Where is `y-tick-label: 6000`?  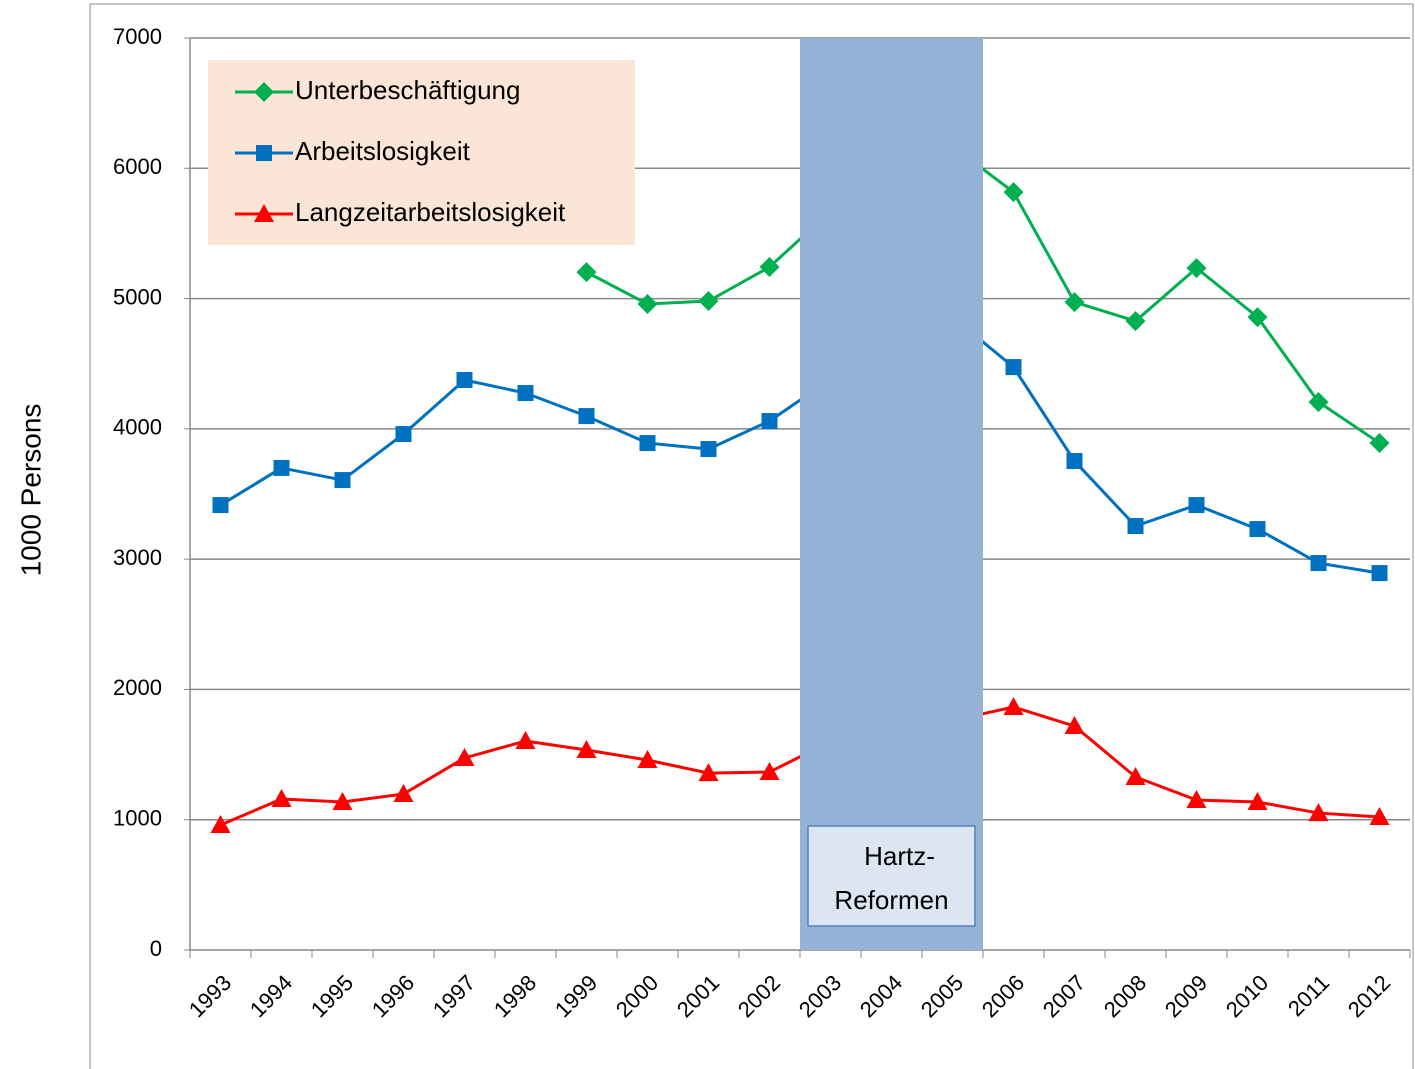
y-tick-label: 6000 is located at coordinates (137, 166).